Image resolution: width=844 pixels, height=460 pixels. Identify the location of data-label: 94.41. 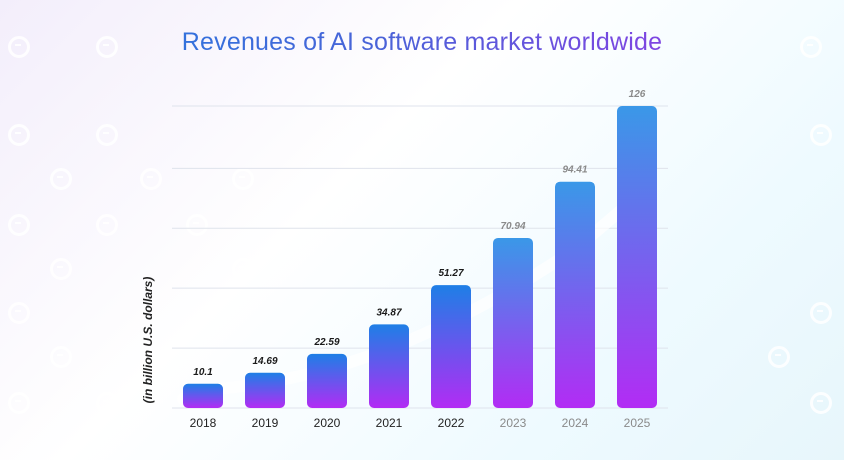
(574, 170).